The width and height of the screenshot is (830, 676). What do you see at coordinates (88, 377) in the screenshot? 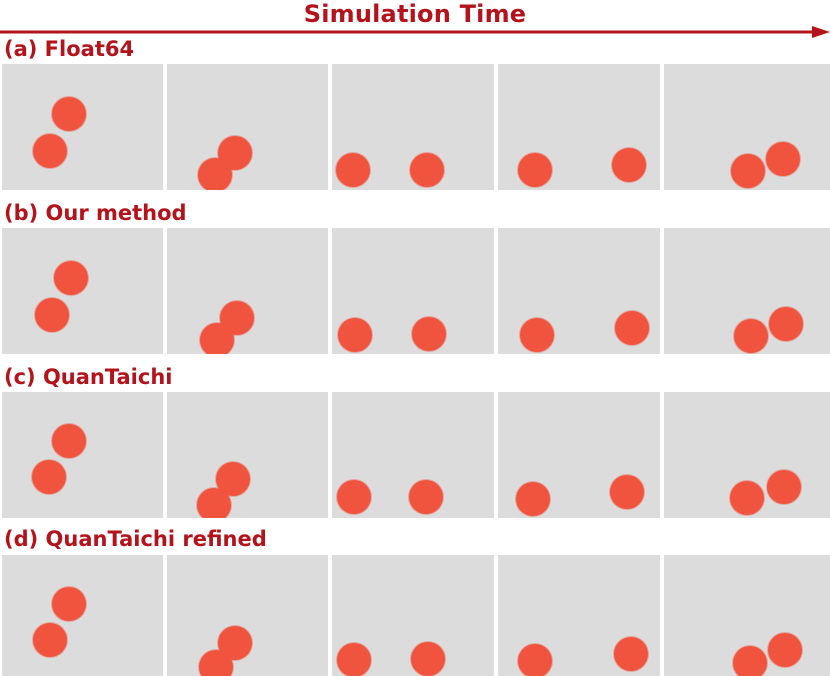
I see `row-label-quantaichi: (c) QuanTaichi` at bounding box center [88, 377].